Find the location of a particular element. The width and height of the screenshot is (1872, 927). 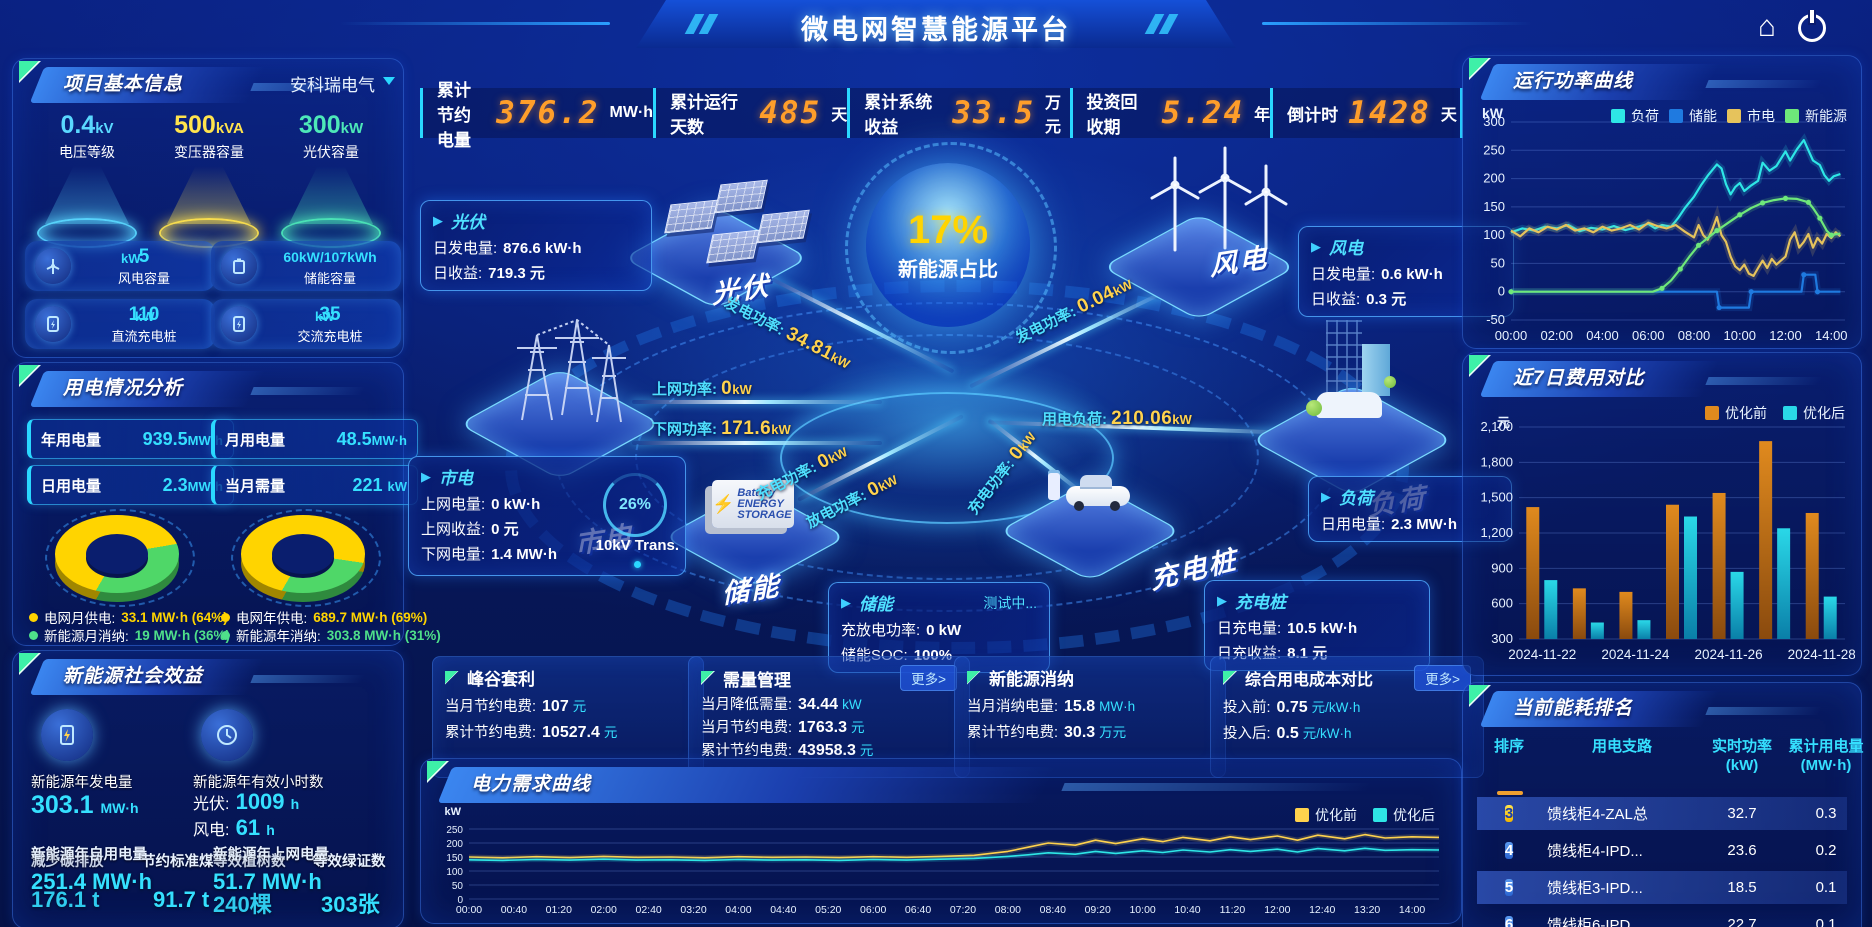

svg-text: 12:00 is located at coordinates (1277, 910).